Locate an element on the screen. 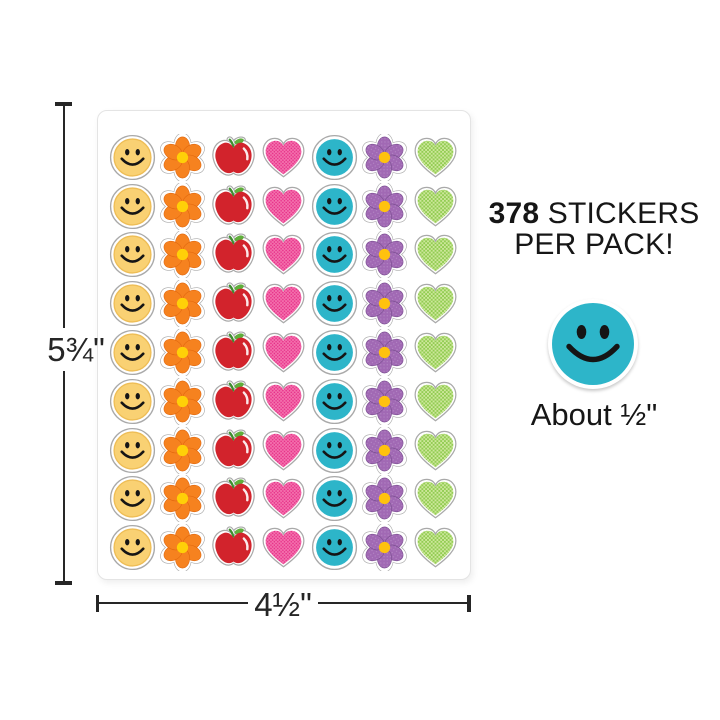  smiley-size-badge is located at coordinates (593, 344).